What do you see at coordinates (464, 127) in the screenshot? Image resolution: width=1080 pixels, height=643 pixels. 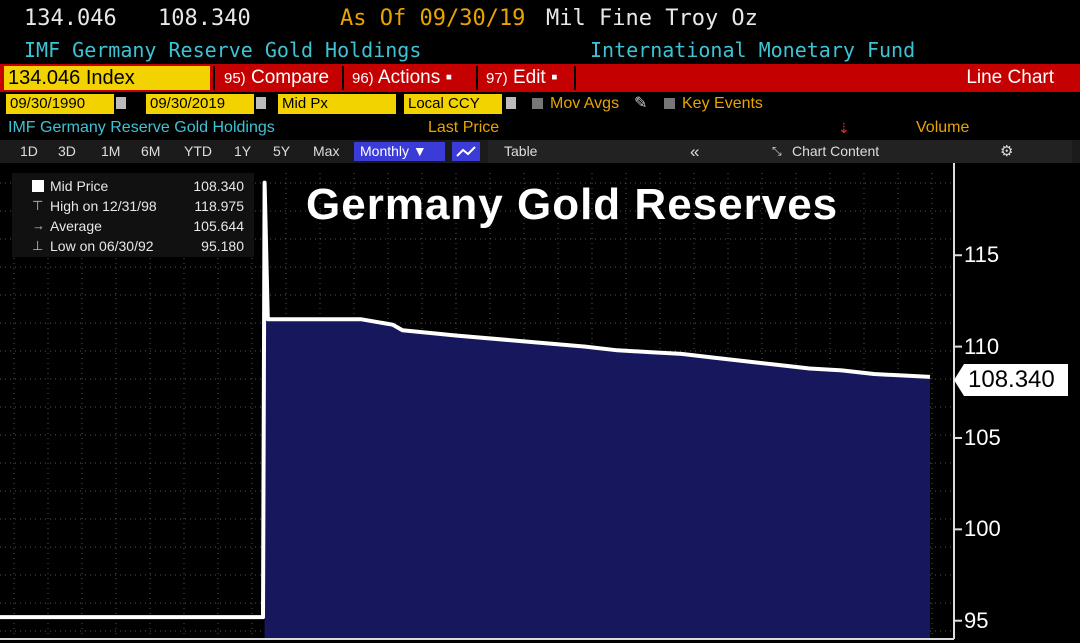 I see `legend-last-price: Last Price` at bounding box center [464, 127].